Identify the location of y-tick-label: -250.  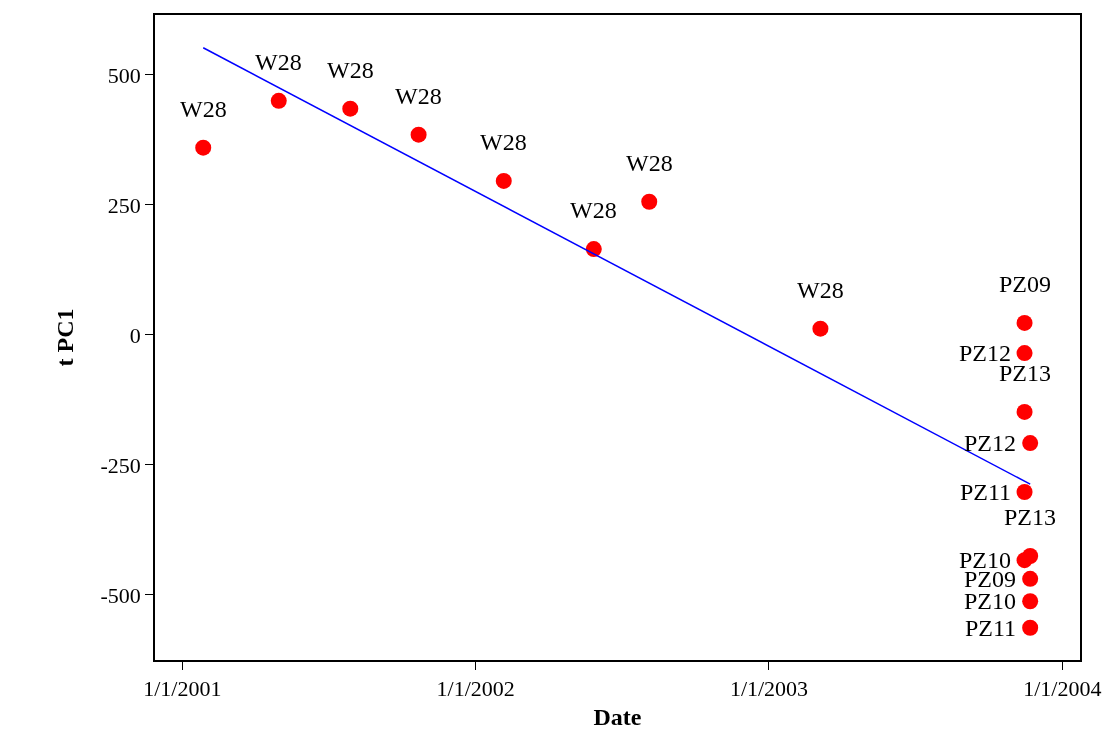
(120, 465).